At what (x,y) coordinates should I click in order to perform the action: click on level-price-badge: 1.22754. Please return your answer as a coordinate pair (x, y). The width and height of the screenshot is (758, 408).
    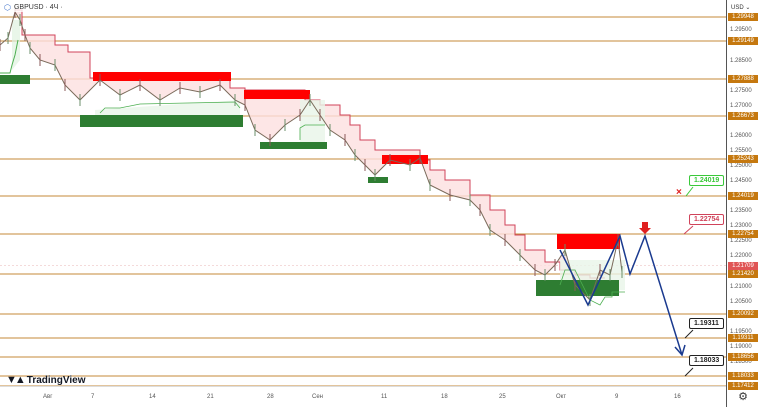
    Looking at the image, I should click on (743, 234).